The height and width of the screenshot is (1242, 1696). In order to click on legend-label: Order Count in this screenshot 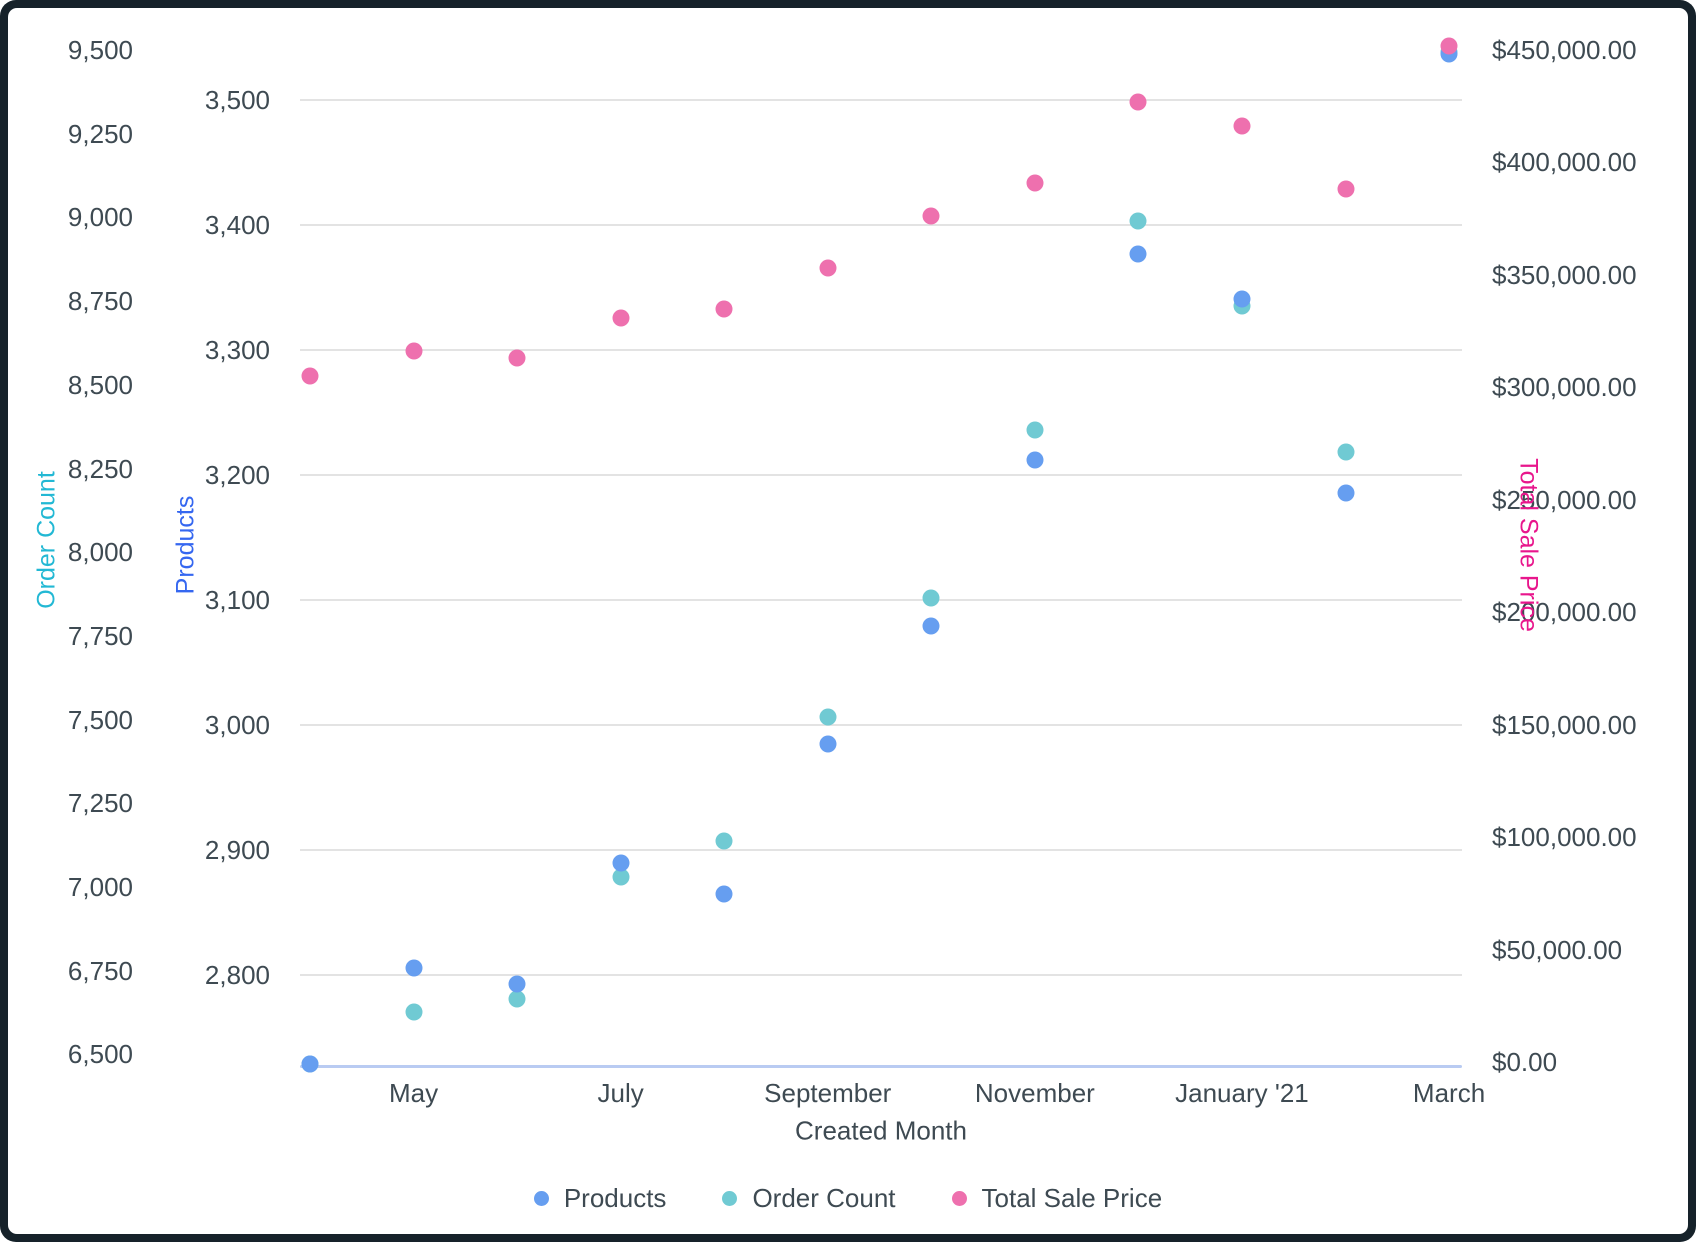, I will do `click(824, 1197)`.